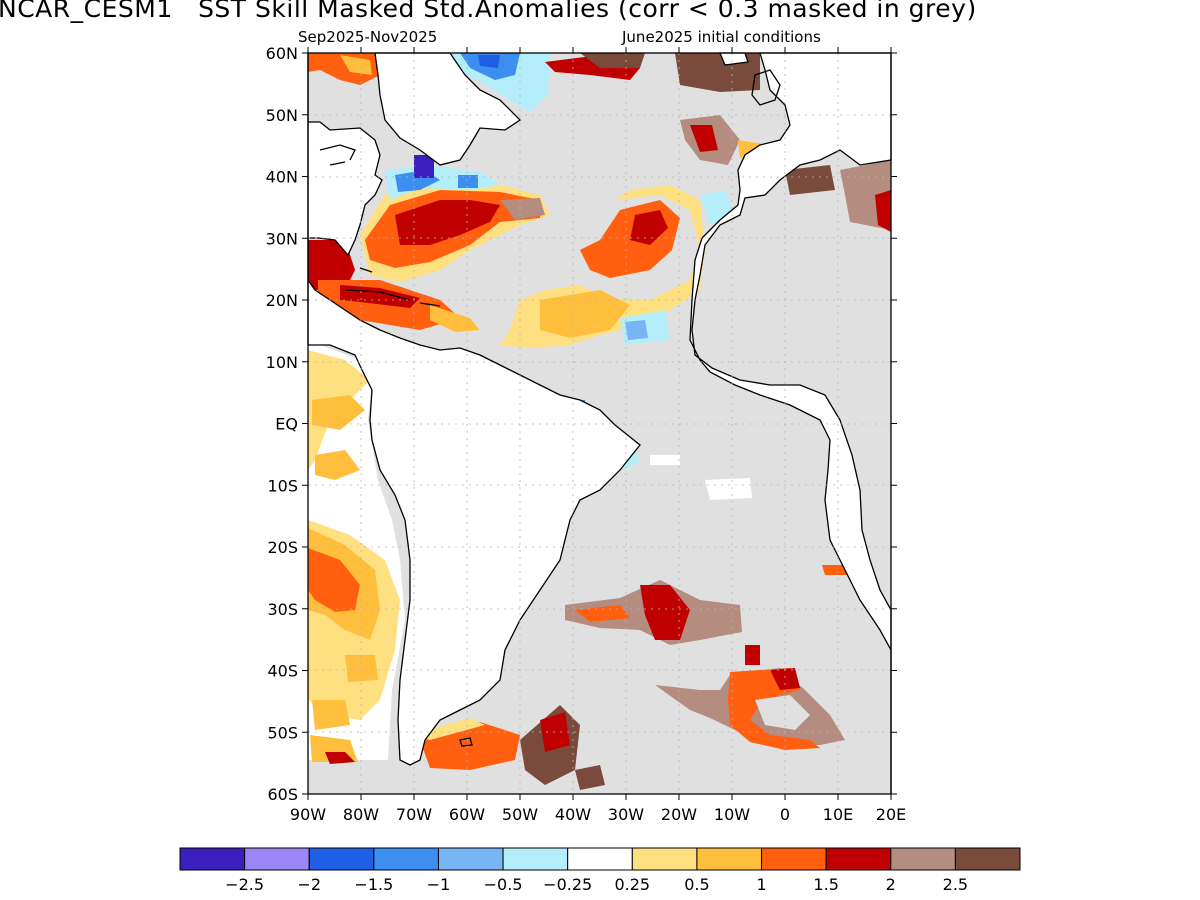  Describe the element at coordinates (665, 612) in the screenshot. I see `south-atlantic-hot` at that location.